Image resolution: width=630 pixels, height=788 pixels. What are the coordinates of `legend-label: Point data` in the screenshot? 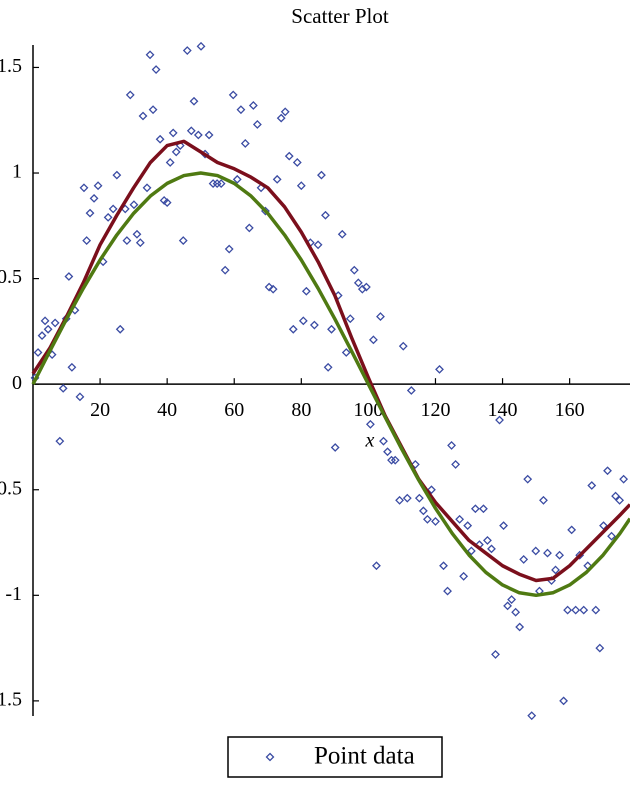 It's located at (364, 756).